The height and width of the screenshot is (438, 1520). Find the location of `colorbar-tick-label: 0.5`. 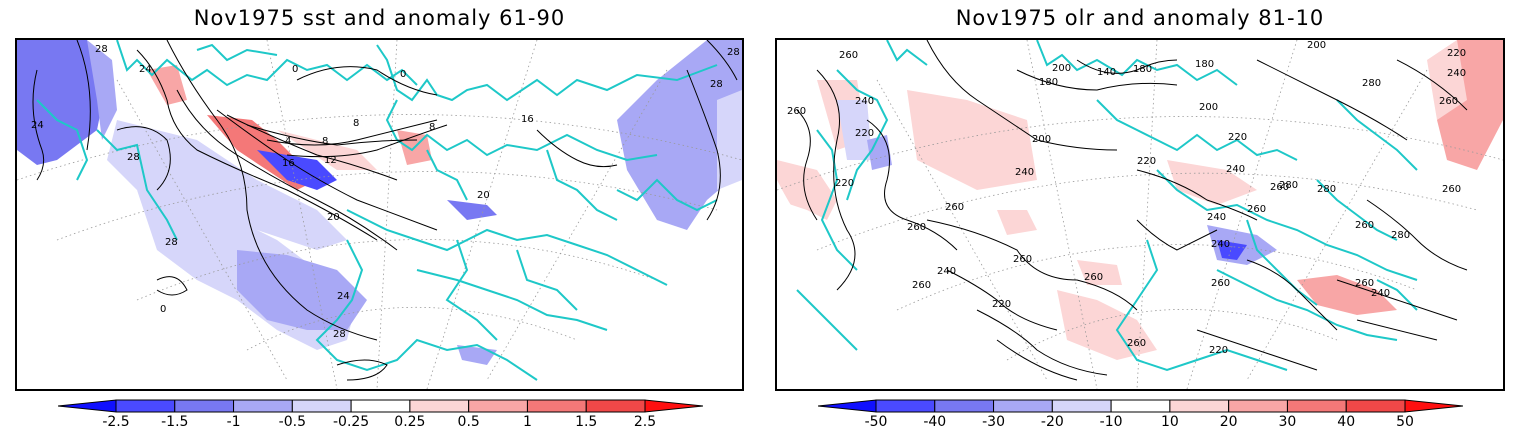

colorbar-tick-label: 0.5 is located at coordinates (469, 422).